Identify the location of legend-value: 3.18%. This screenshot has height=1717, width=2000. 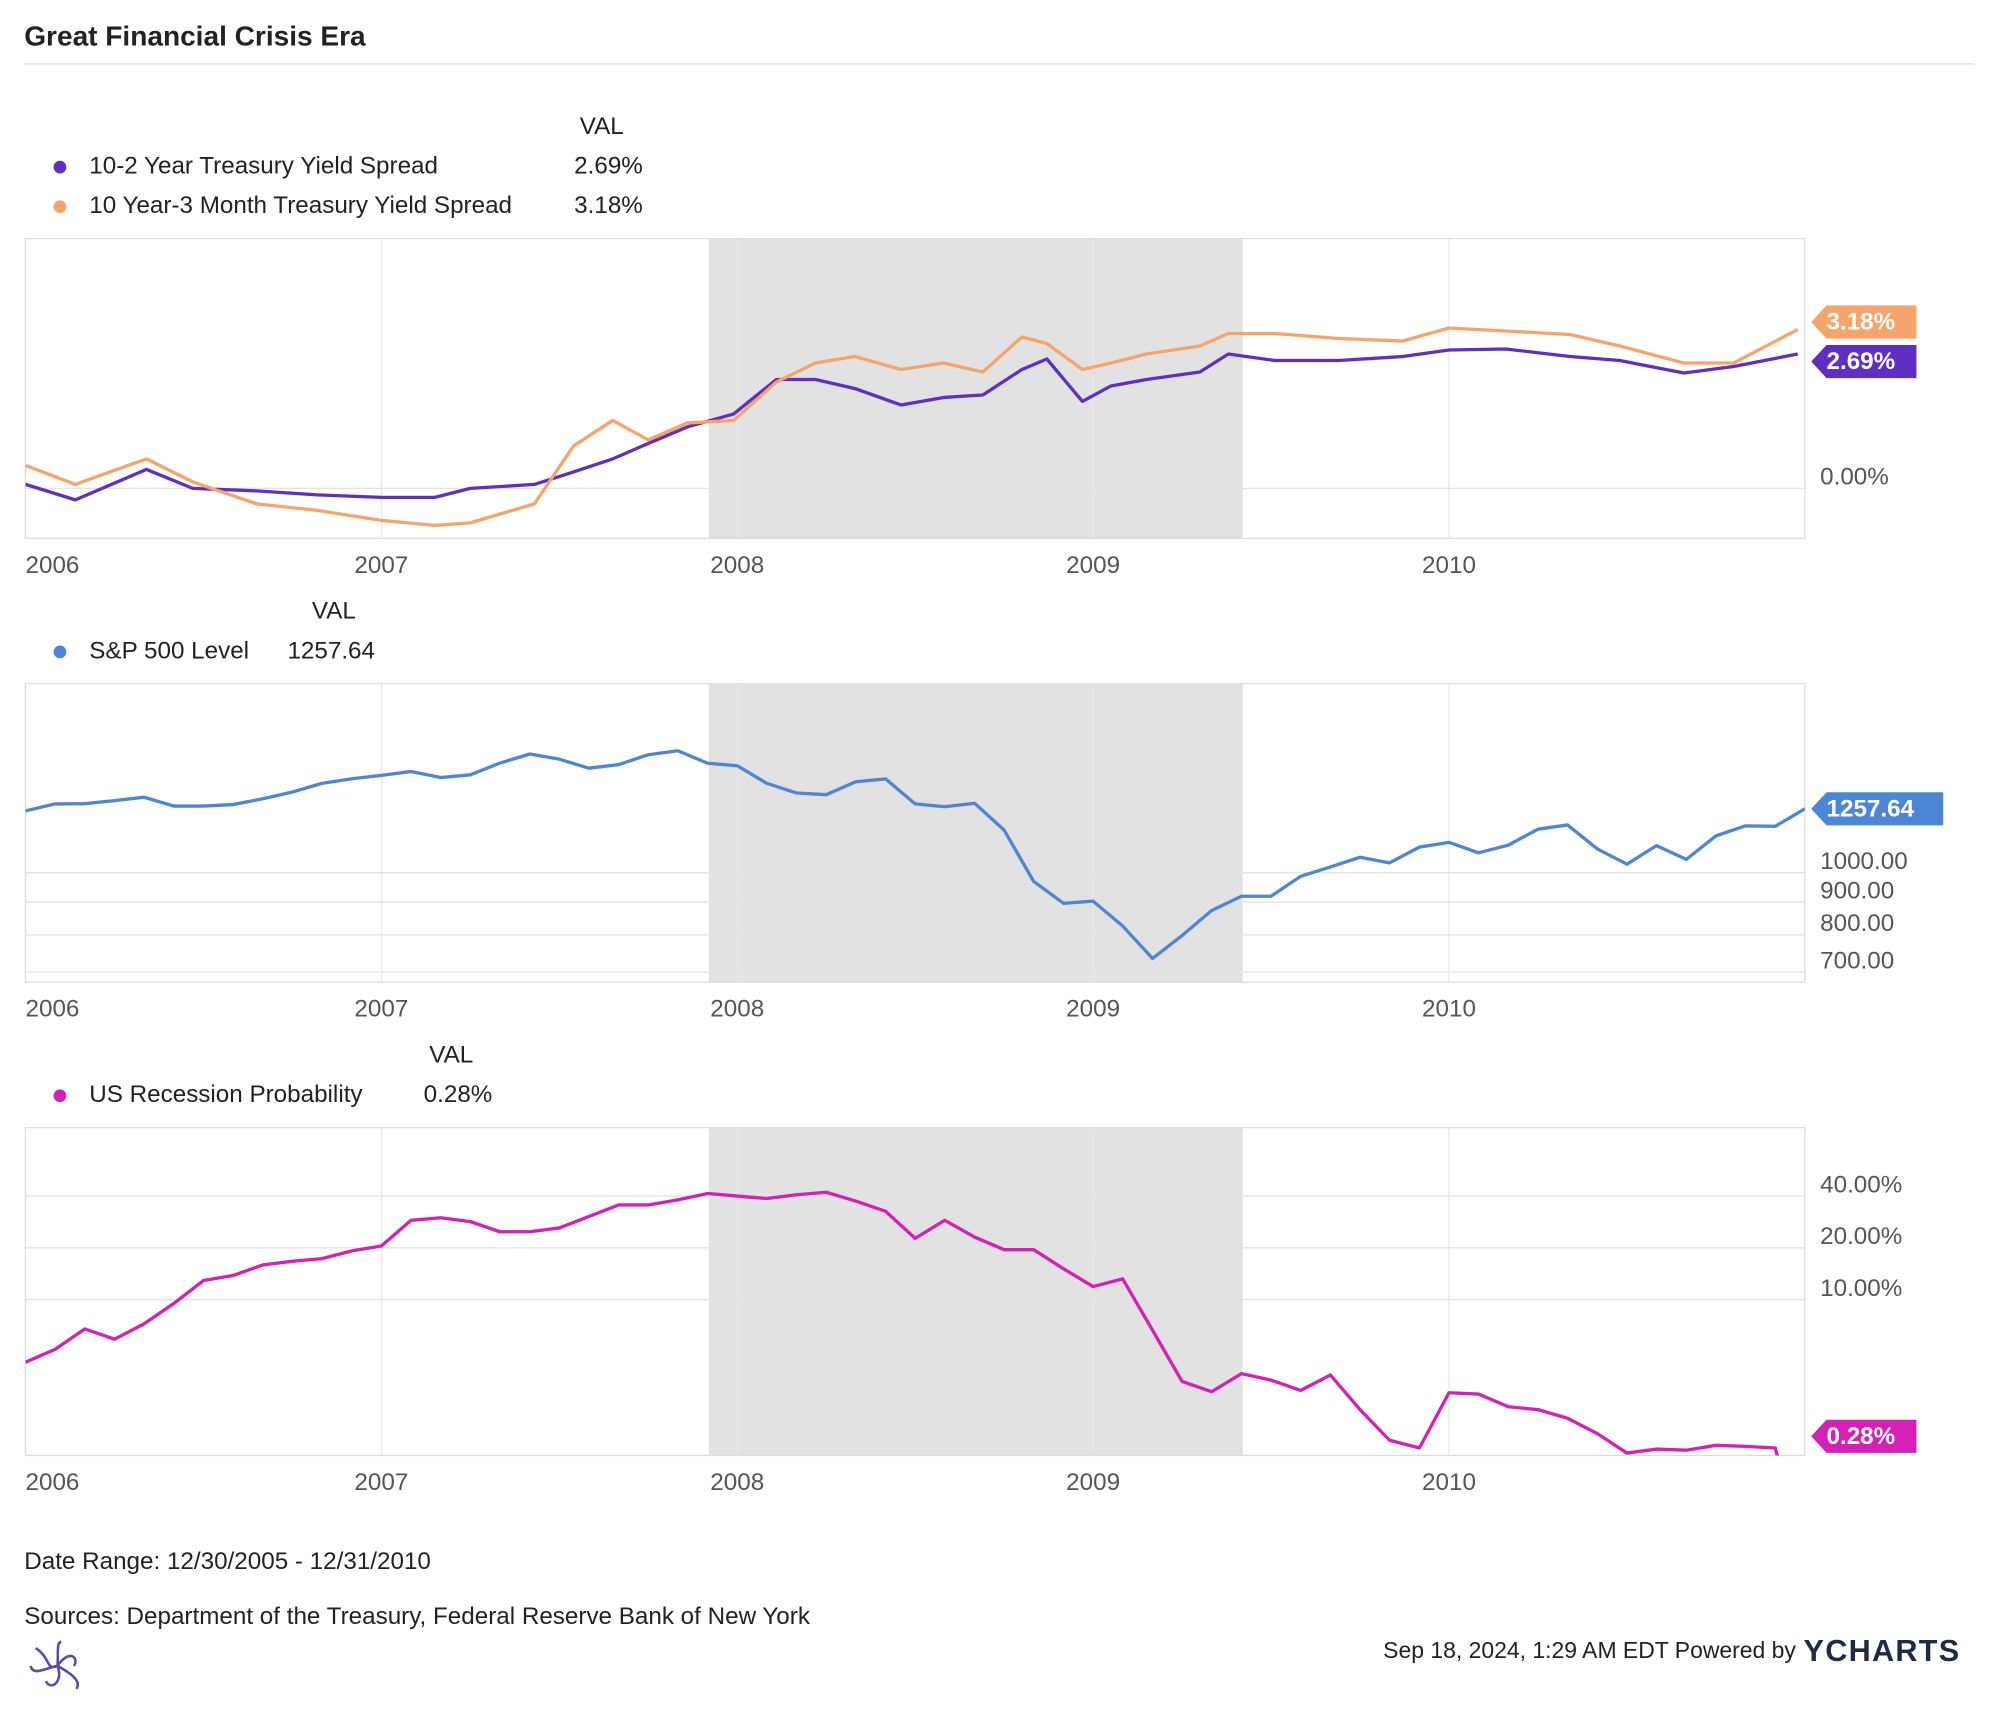
(608, 205).